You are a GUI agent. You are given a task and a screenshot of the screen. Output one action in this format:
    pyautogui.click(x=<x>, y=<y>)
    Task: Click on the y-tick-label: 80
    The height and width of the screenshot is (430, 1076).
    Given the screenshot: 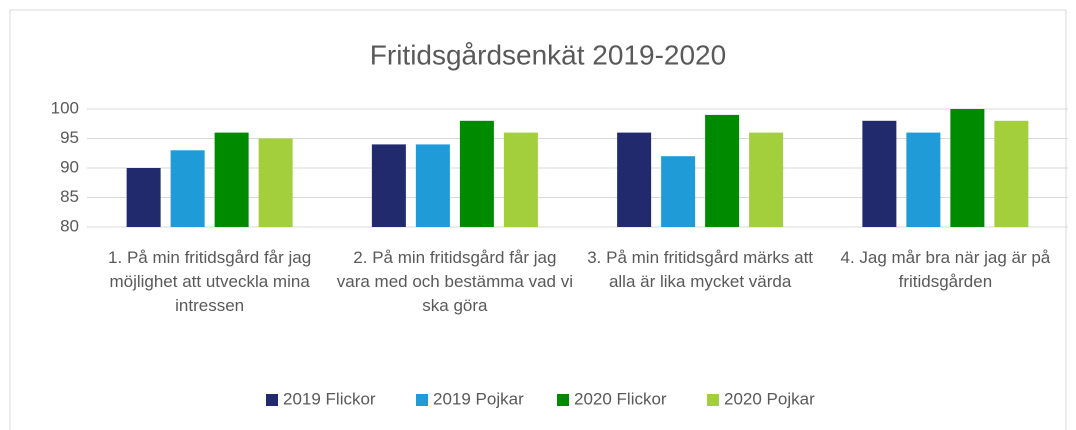 What is the action you would take?
    pyautogui.click(x=69, y=225)
    